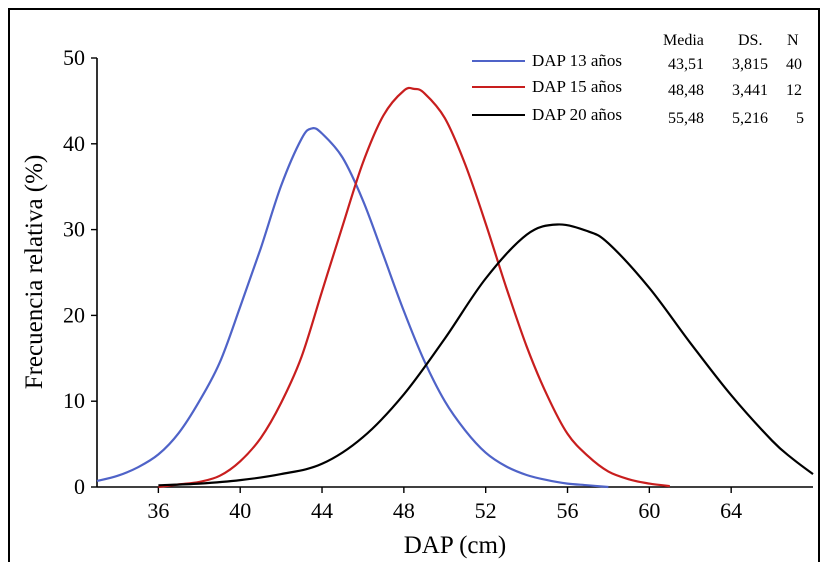 This screenshot has width=830, height=562. What do you see at coordinates (486, 510) in the screenshot?
I see `x-tick-label: 52` at bounding box center [486, 510].